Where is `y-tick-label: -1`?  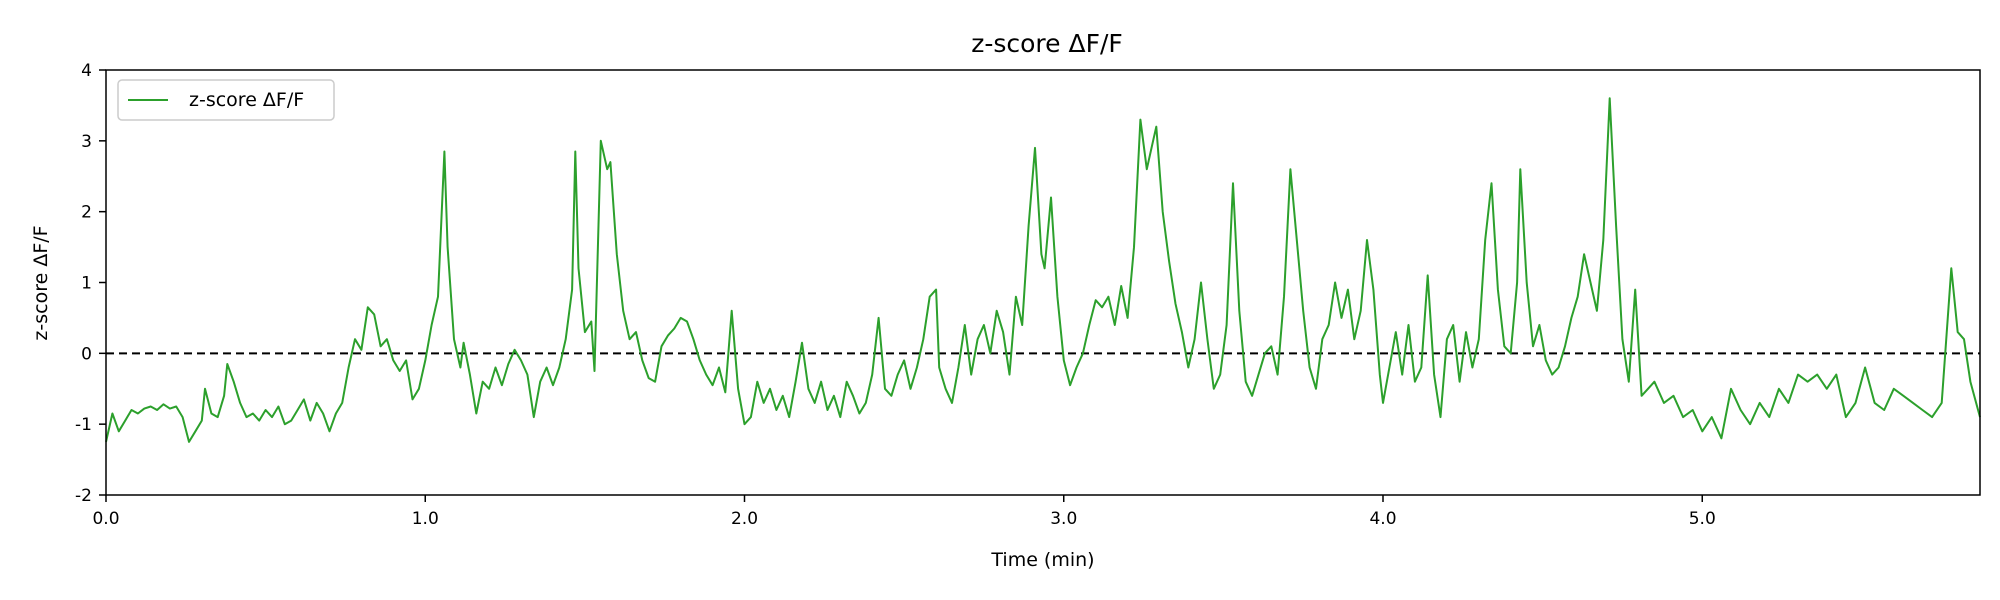 y-tick-label: -1 is located at coordinates (83, 425).